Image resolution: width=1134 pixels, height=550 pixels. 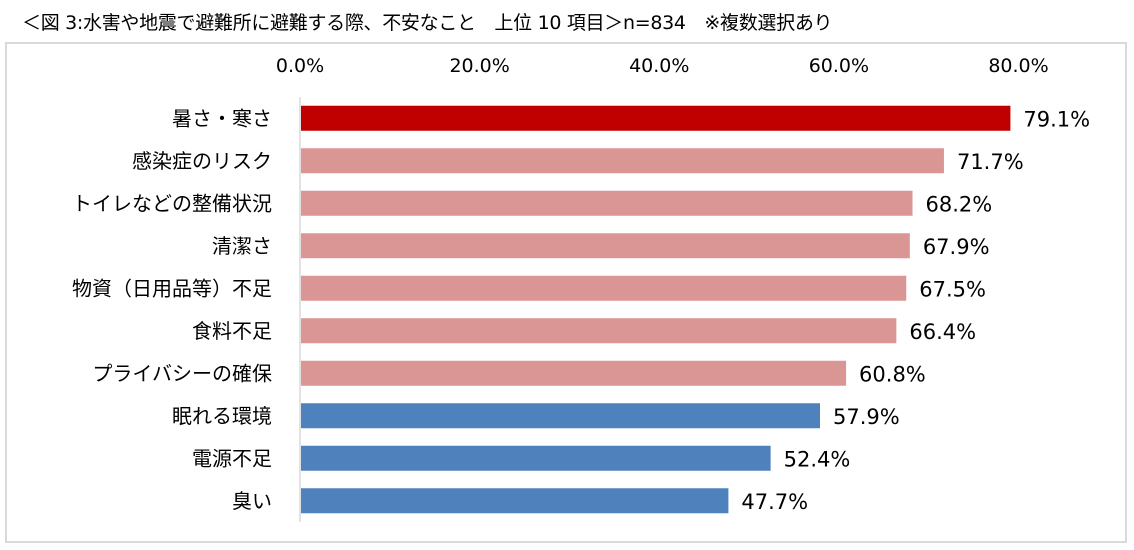 What do you see at coordinates (817, 459) in the screenshot?
I see `data-label: 52.4%` at bounding box center [817, 459].